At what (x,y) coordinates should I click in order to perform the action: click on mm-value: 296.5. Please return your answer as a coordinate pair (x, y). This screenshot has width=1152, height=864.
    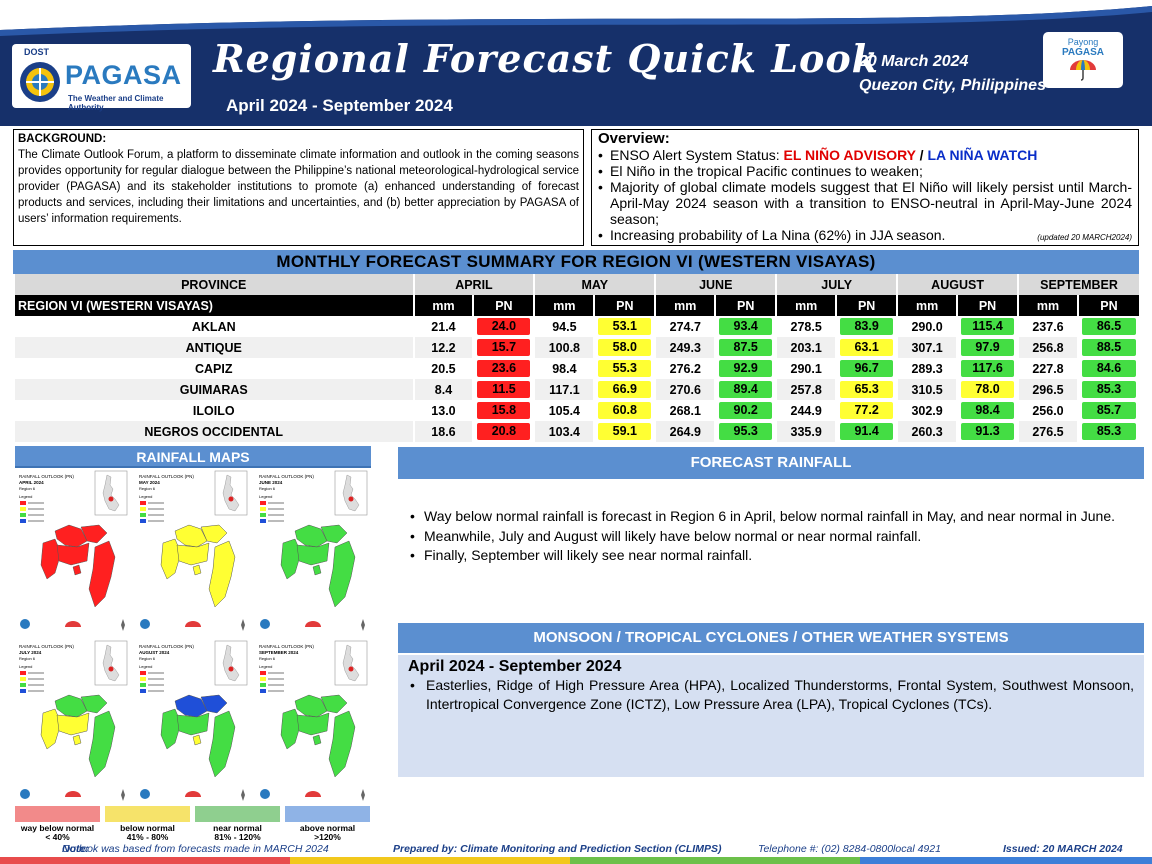
    Looking at the image, I should click on (1047, 389).